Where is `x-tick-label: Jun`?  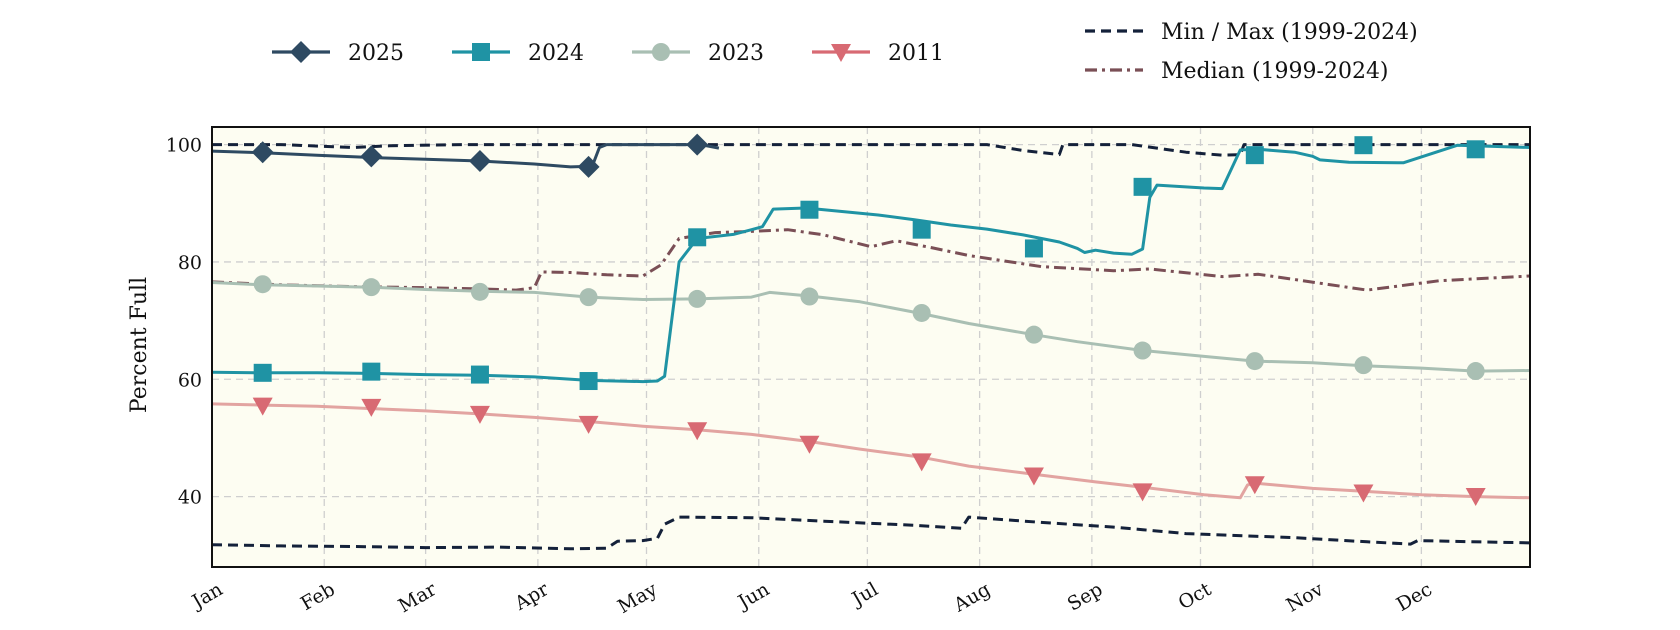 x-tick-label: Jun is located at coordinates (753, 596).